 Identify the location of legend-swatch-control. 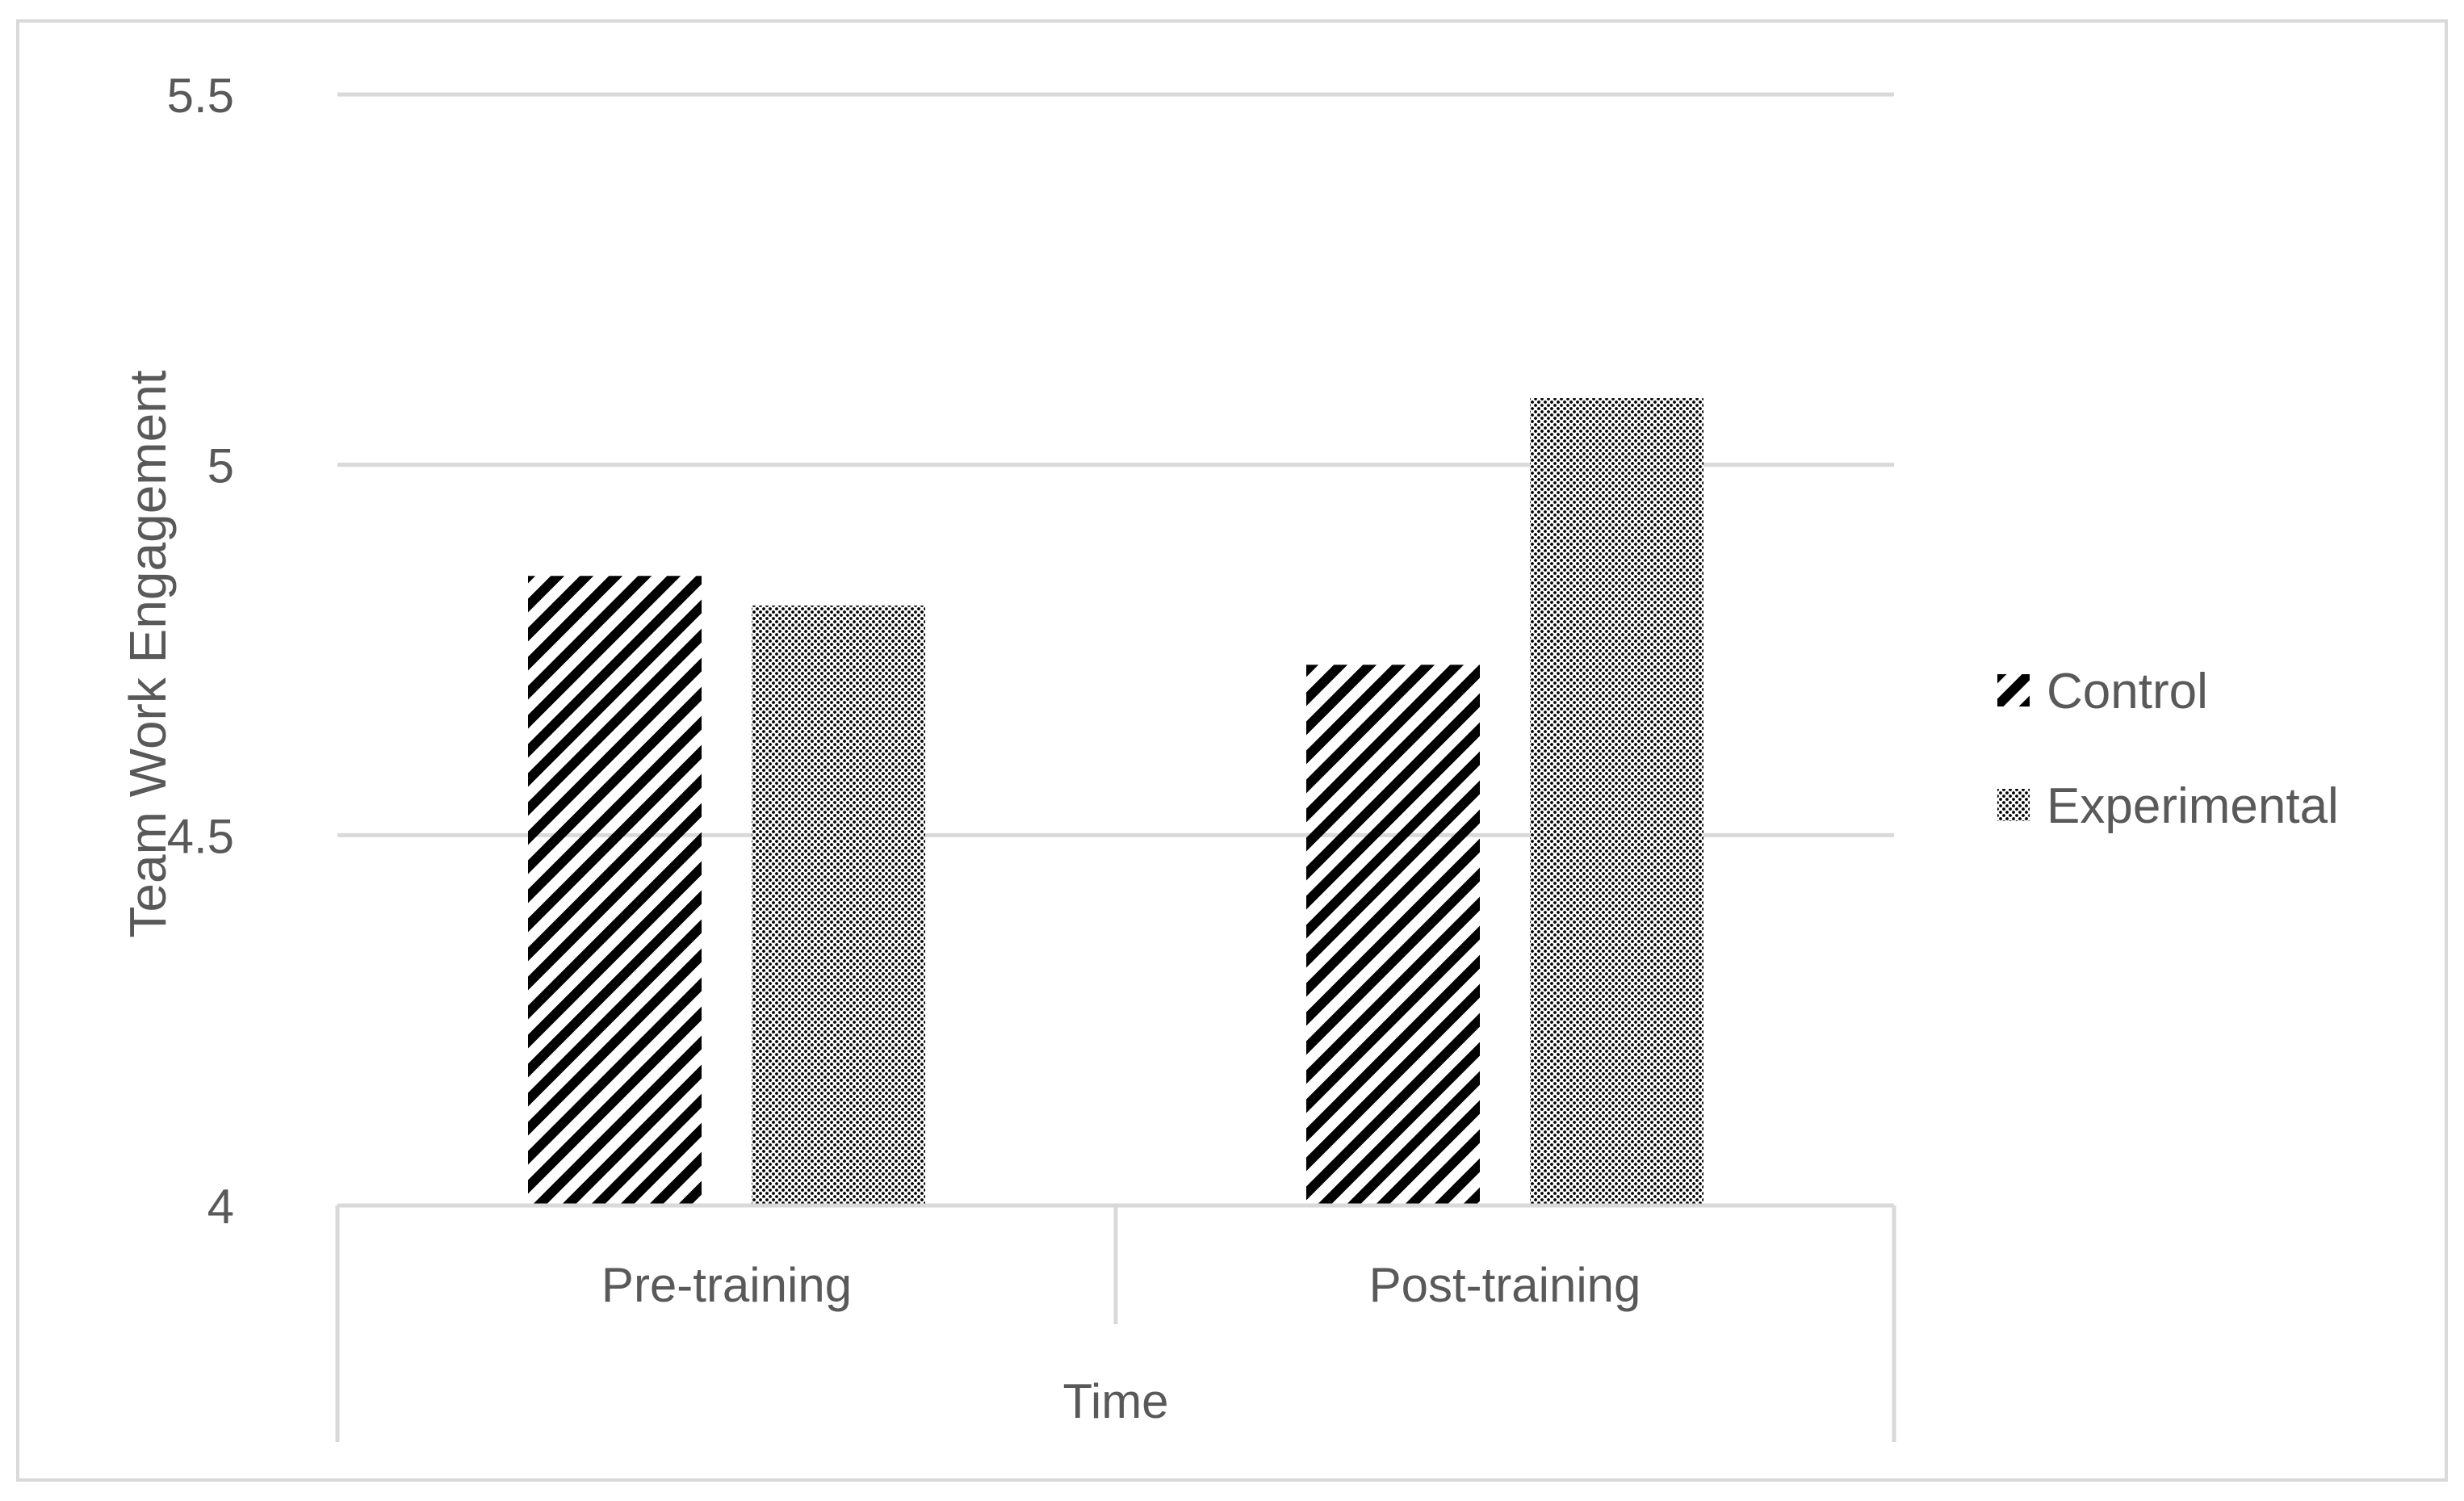
(2013, 690).